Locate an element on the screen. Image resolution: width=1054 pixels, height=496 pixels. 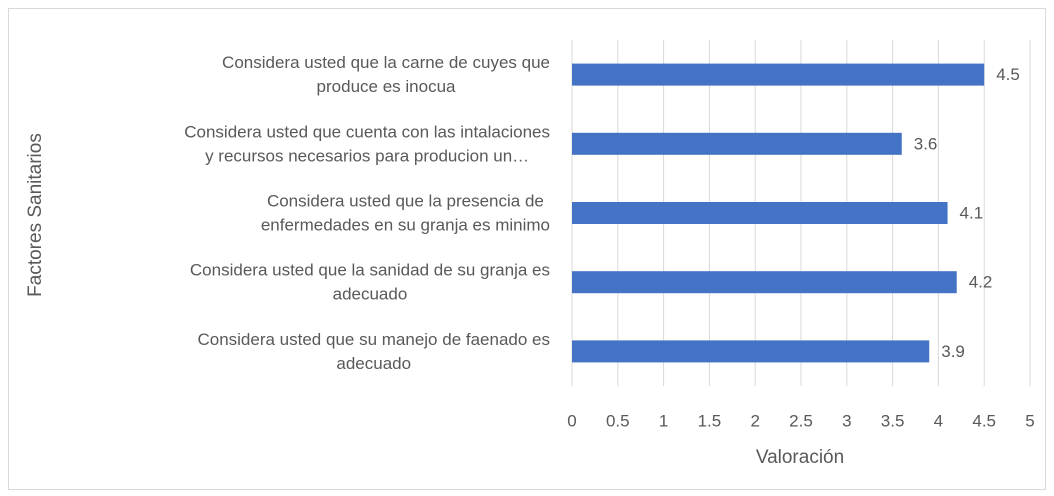
x-tick-label: 5 is located at coordinates (1029, 420).